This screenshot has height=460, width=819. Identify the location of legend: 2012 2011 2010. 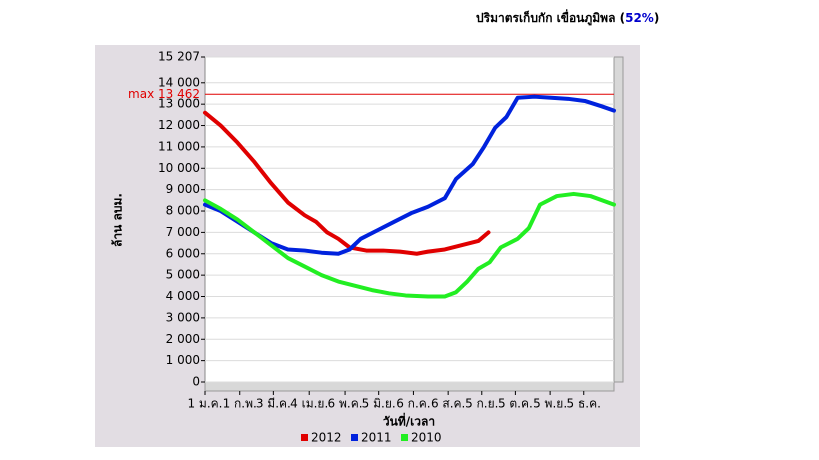
(371, 438).